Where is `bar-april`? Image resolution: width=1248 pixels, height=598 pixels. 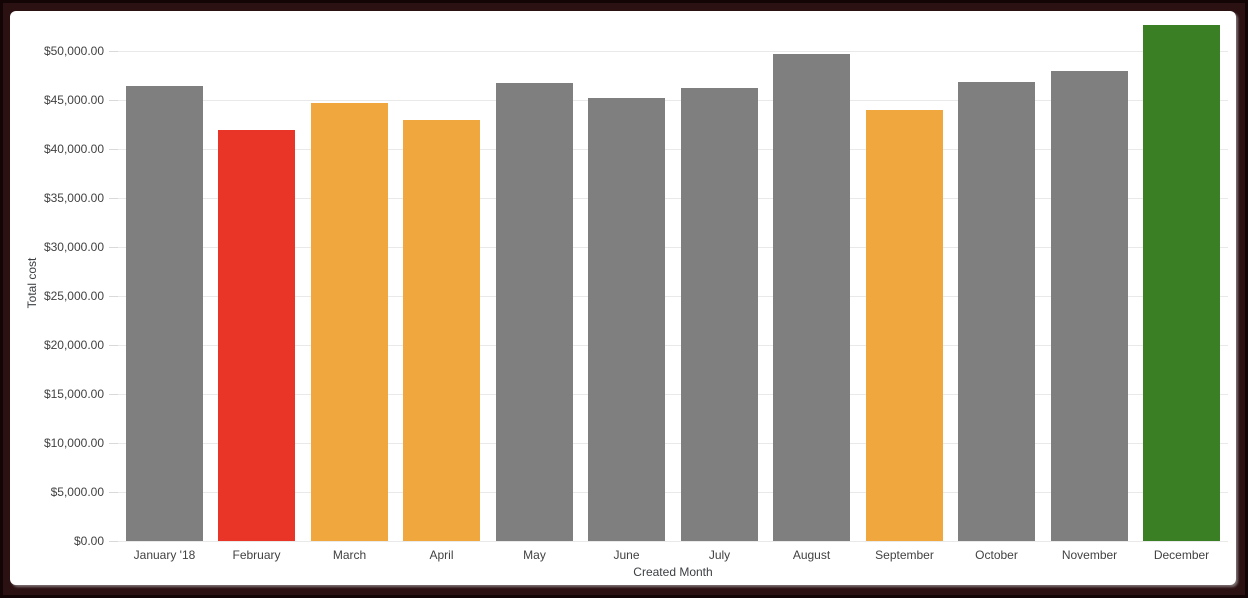 bar-april is located at coordinates (441, 330).